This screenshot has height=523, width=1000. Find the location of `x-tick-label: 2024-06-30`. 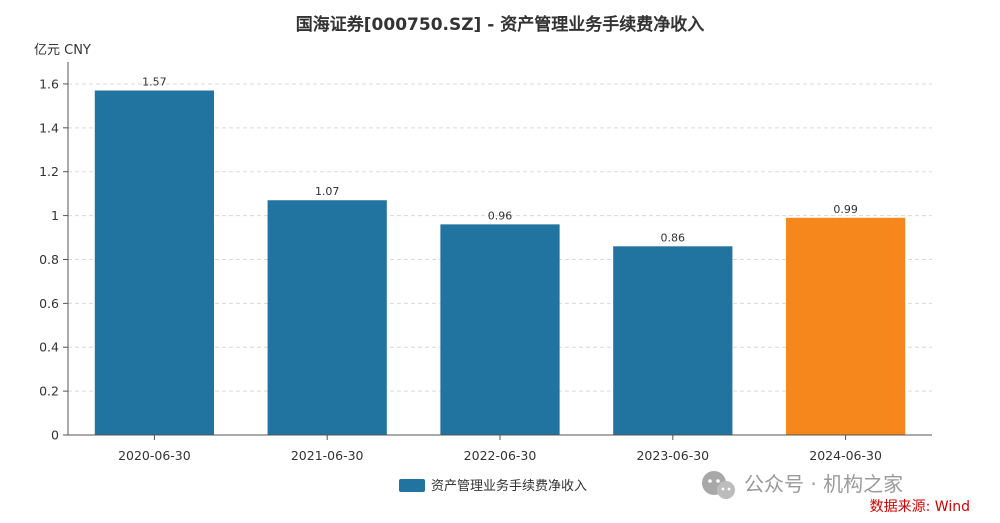

x-tick-label: 2024-06-30 is located at coordinates (845, 455).